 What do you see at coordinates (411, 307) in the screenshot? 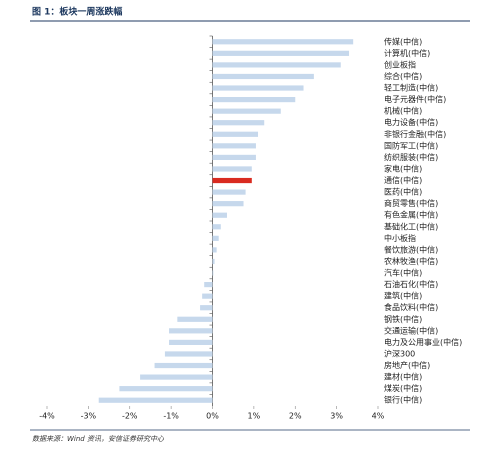
I see `category-label: 食品饮料(中信)` at bounding box center [411, 307].